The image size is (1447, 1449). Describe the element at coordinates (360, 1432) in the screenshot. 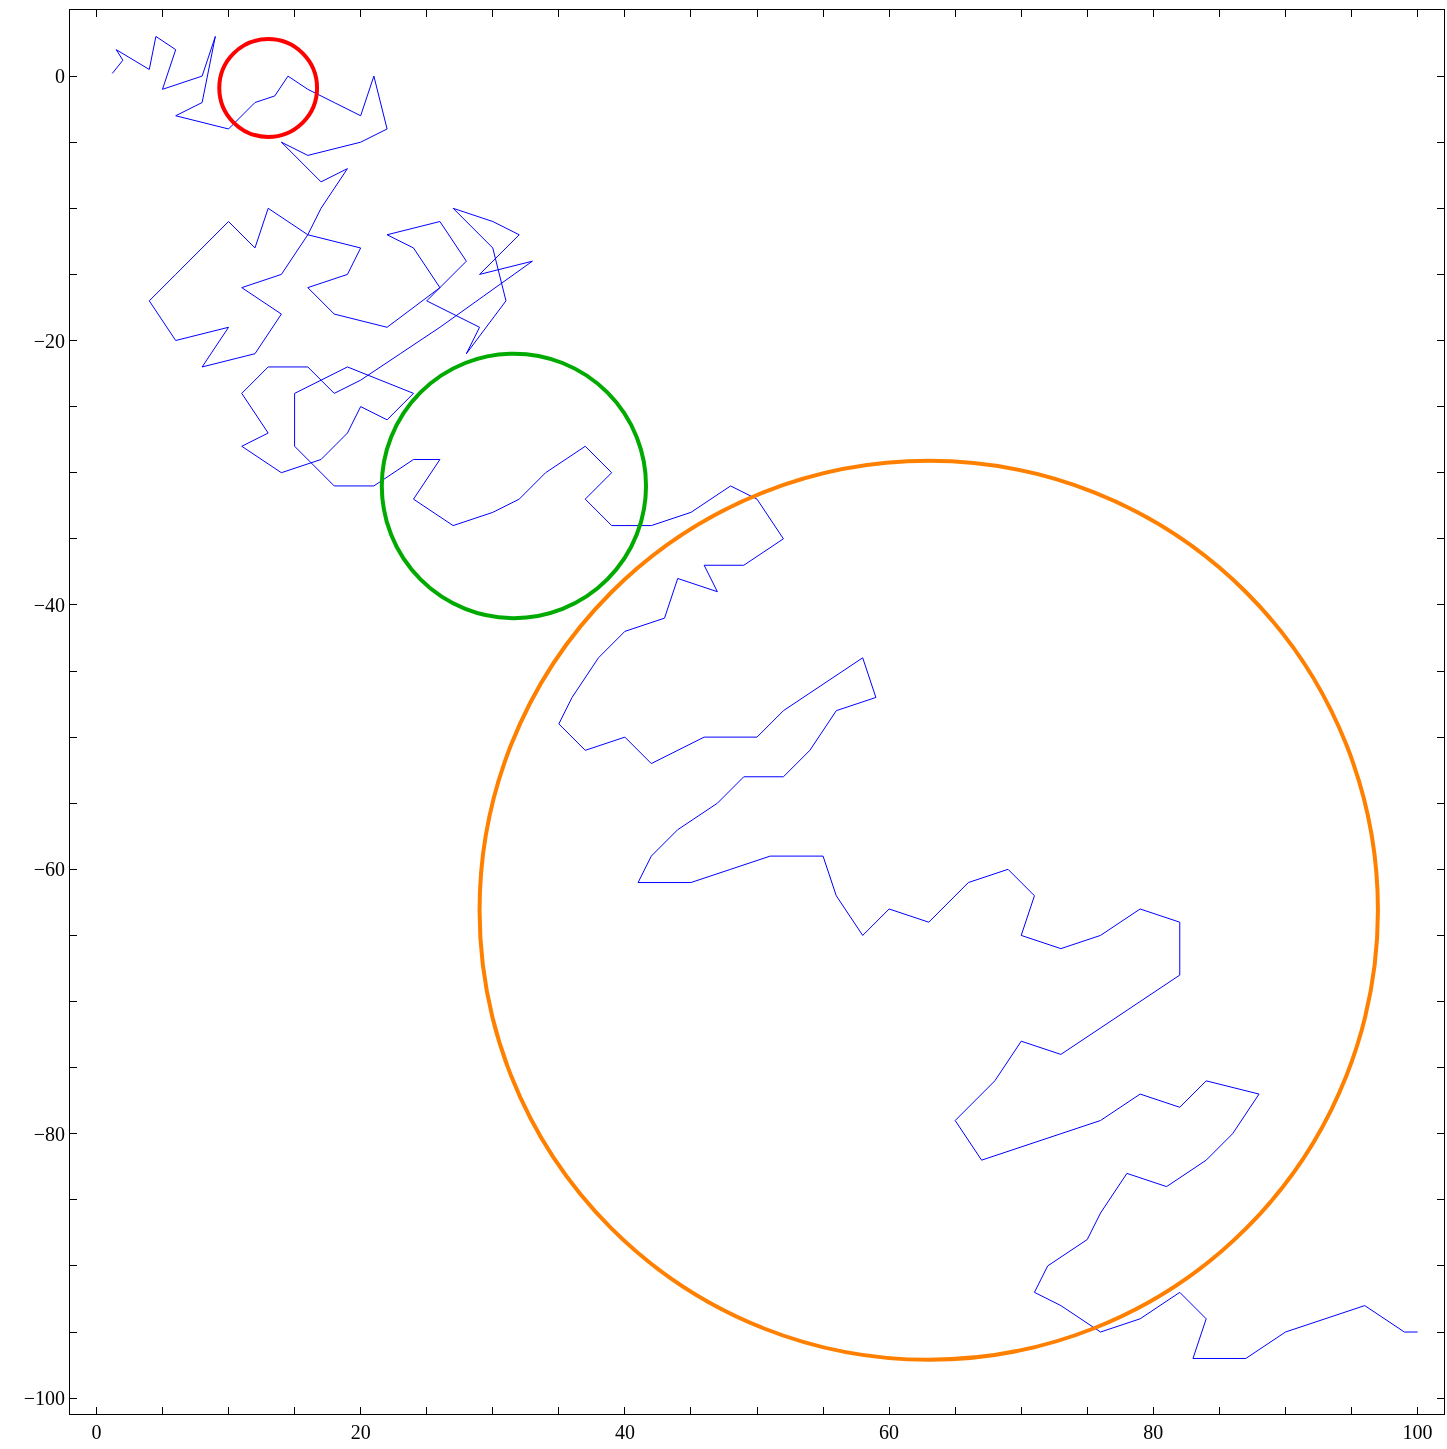

I see `x-tick-label: 20` at that location.